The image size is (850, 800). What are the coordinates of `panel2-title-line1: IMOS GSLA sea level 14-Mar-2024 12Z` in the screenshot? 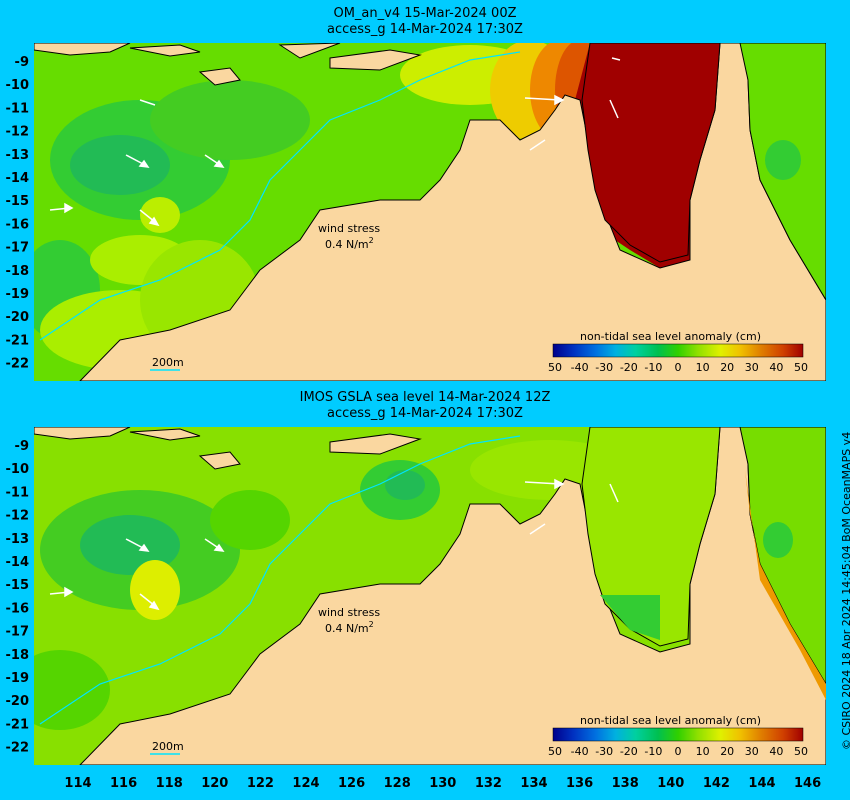 It's located at (425, 397).